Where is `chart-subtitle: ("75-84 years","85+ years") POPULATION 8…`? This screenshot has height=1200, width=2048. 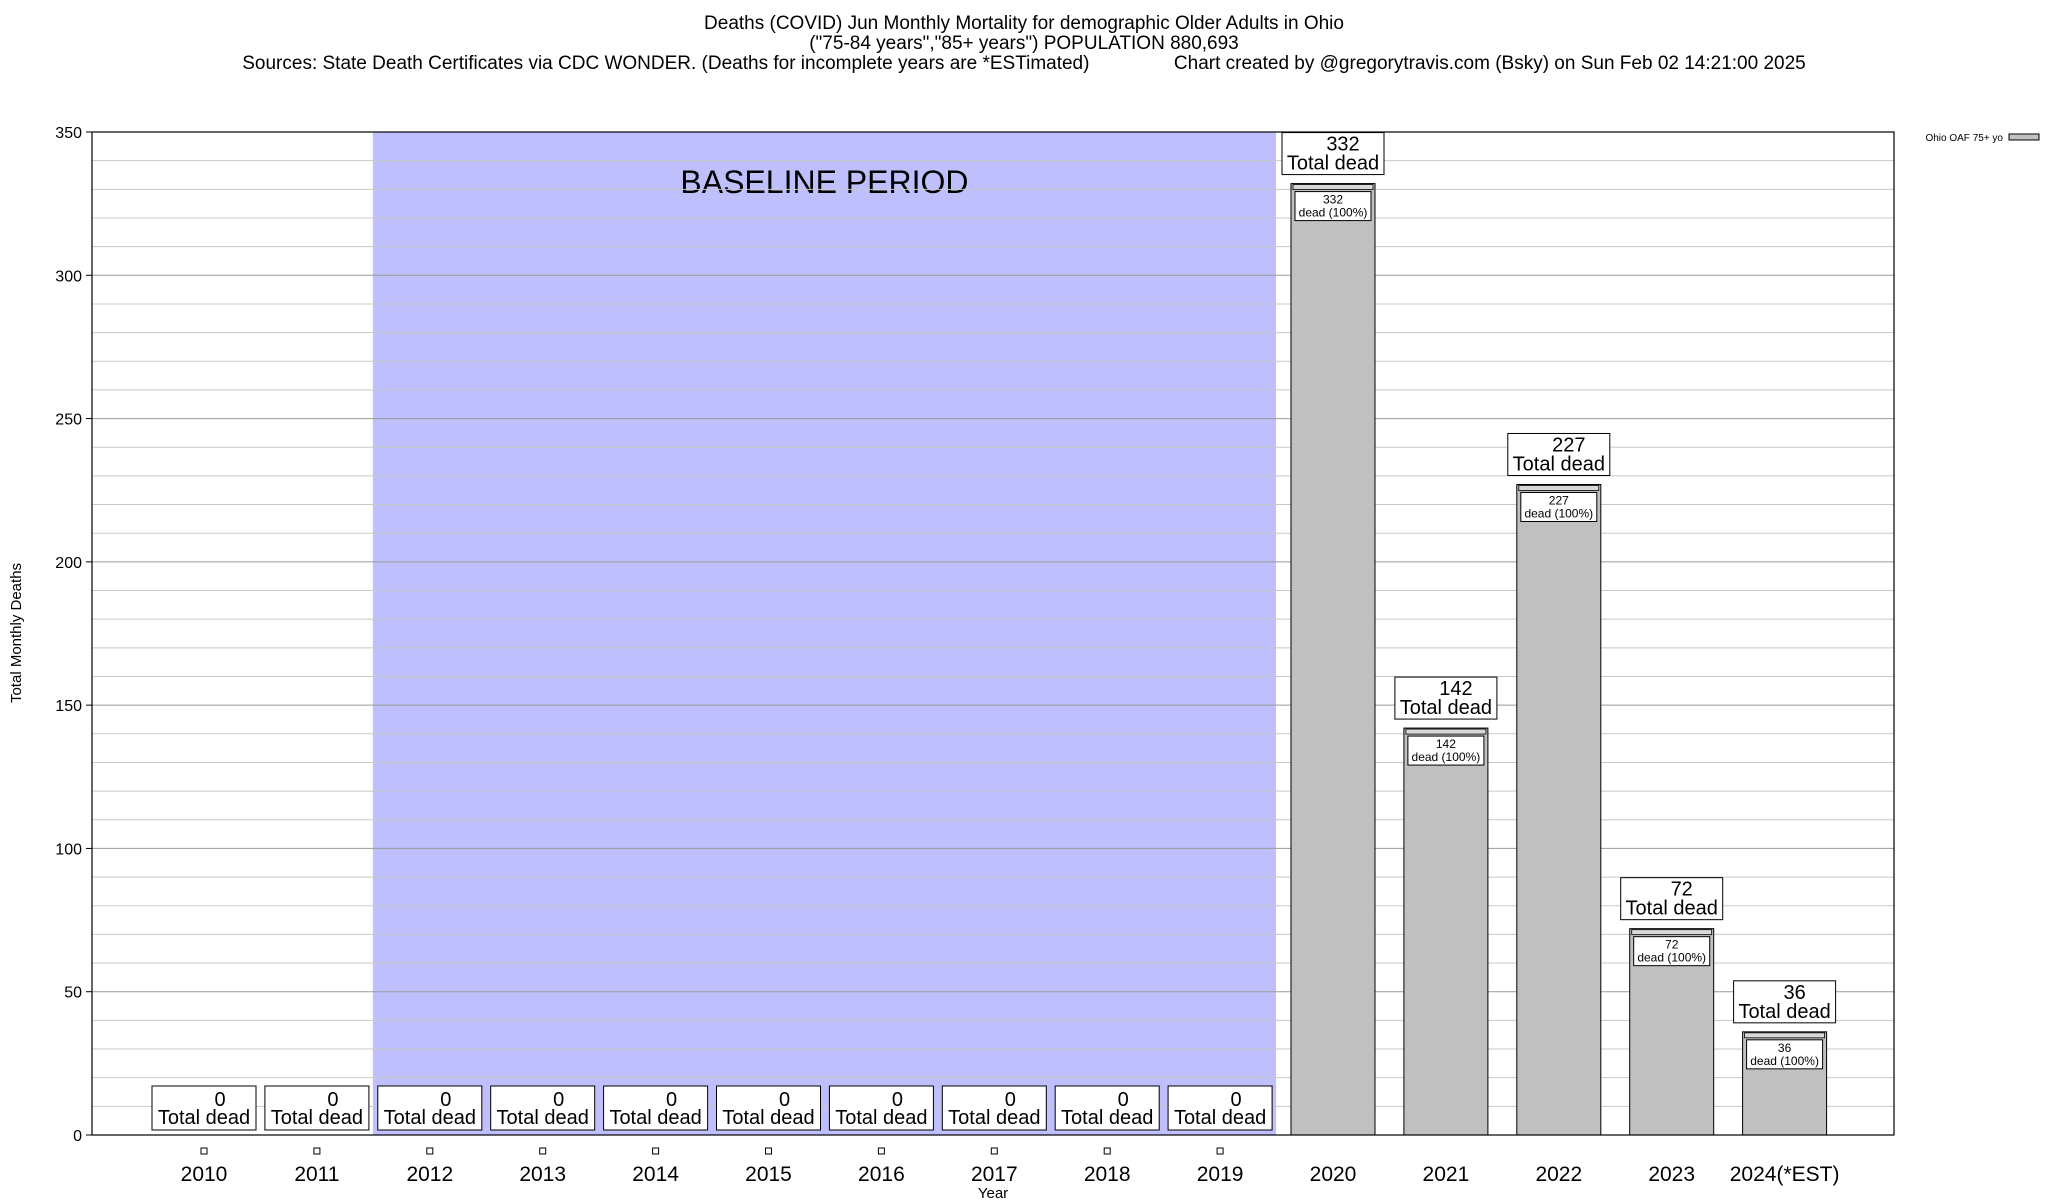
chart-subtitle: ("75-84 years","85+ years") POPULATION 8… is located at coordinates (1024, 43).